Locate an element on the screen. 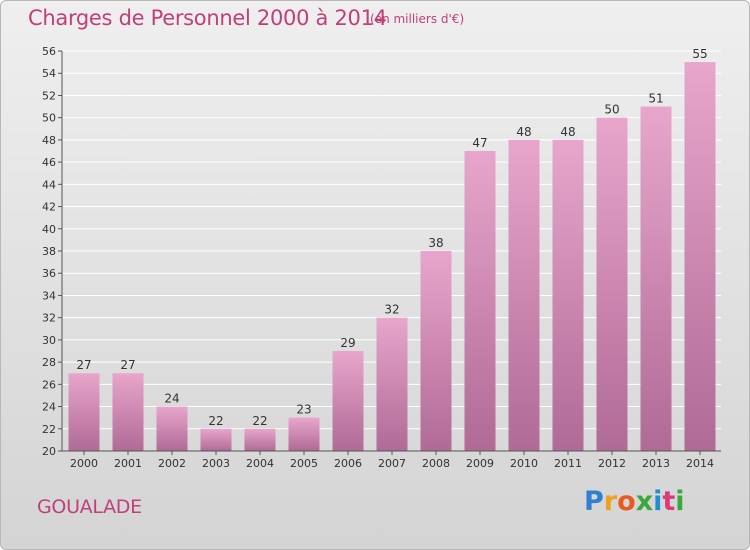 The height and width of the screenshot is (550, 750). proxiti-logo: Proxiti is located at coordinates (634, 501).